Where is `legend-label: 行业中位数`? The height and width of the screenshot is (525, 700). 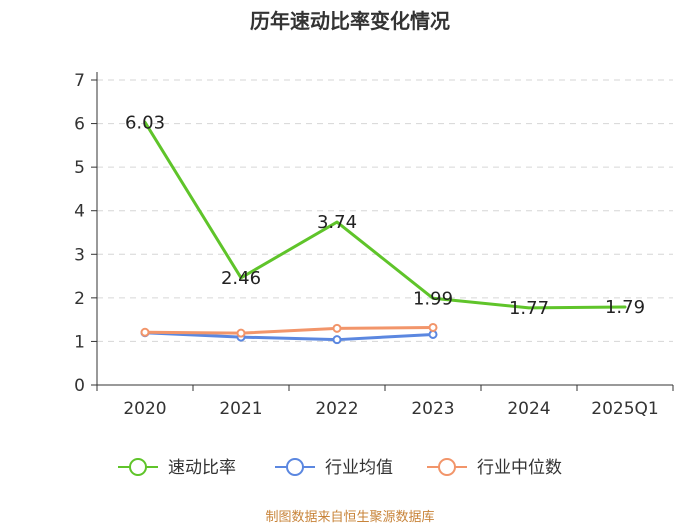
legend-label: 行业中位数 is located at coordinates (519, 468).